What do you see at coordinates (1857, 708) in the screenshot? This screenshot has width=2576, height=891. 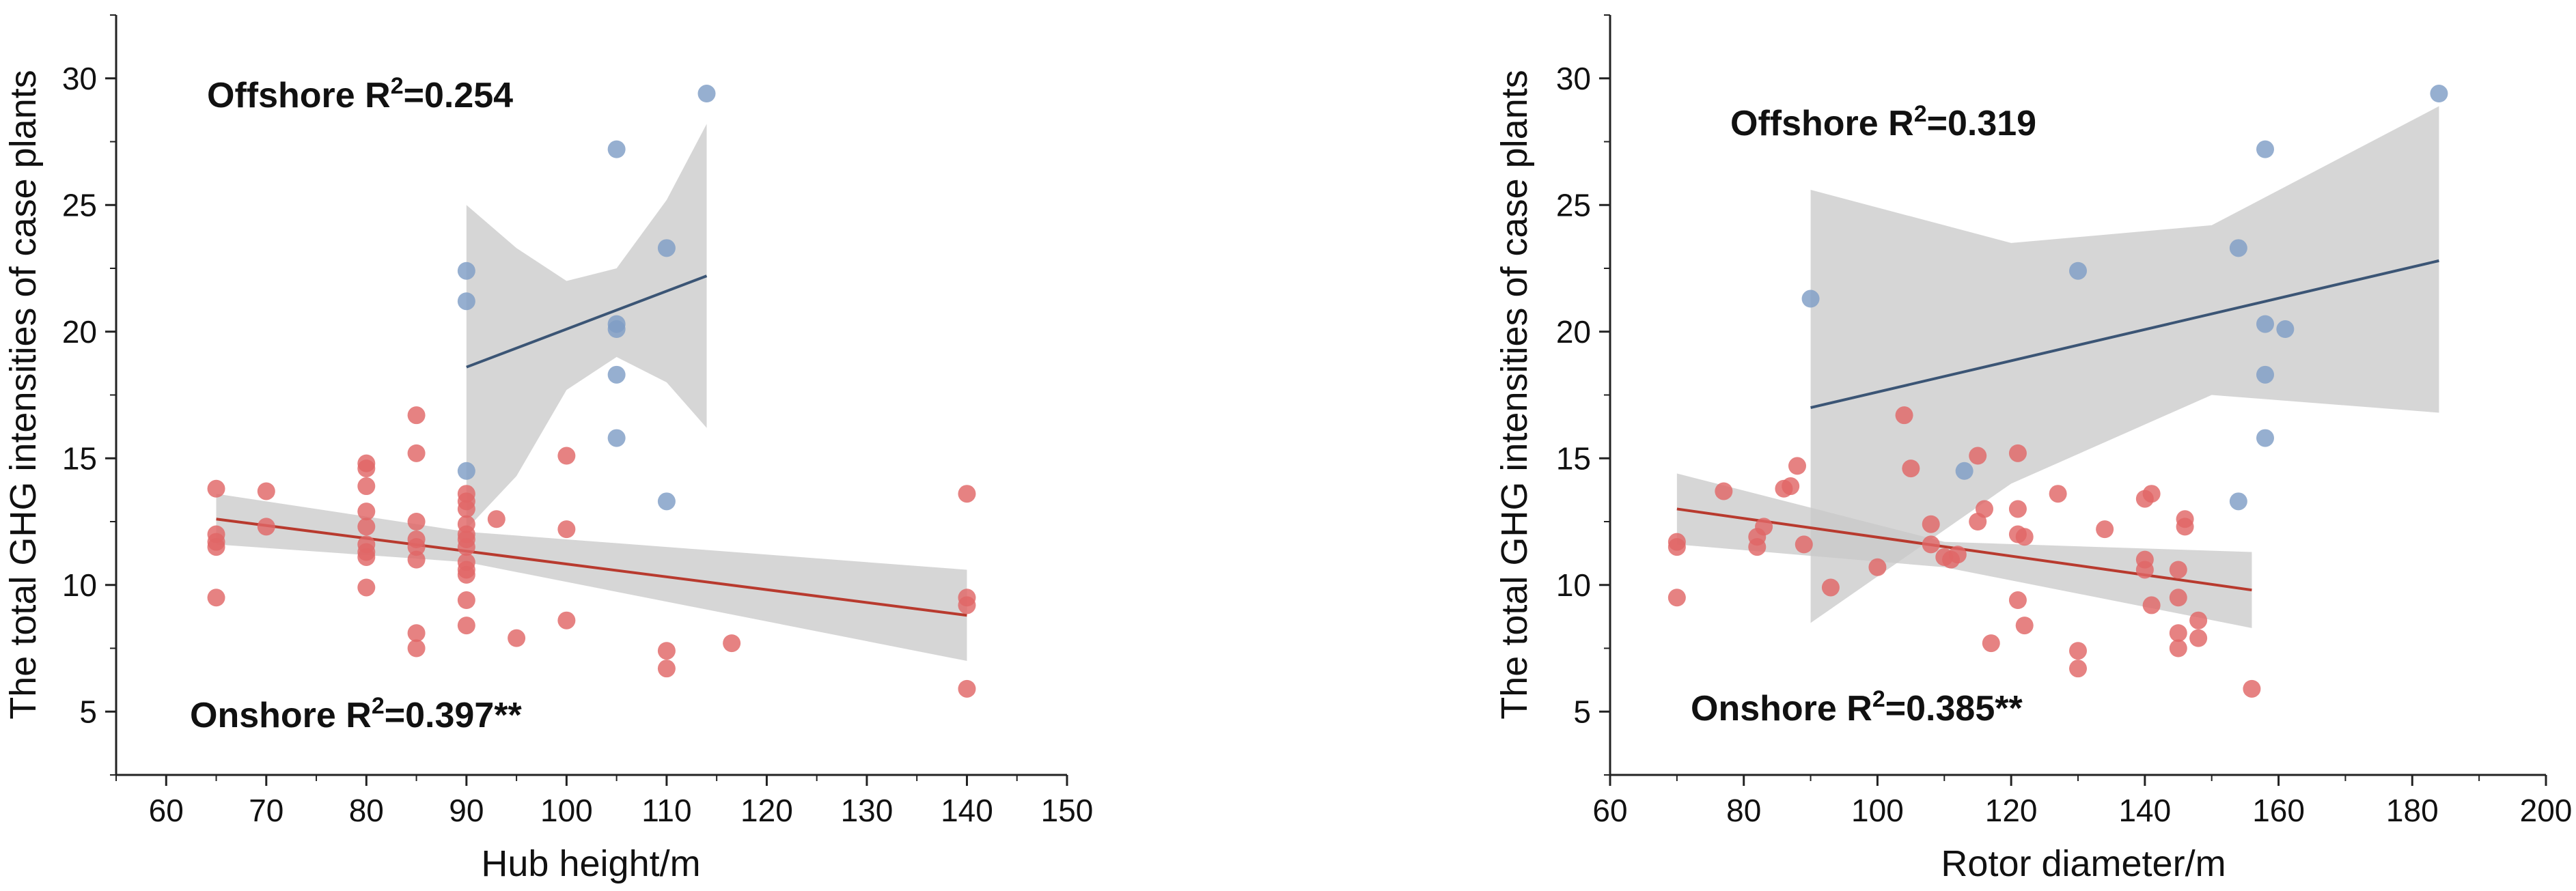 I see `annotation-onshore: Onshore R2=0.385**` at bounding box center [1857, 708].